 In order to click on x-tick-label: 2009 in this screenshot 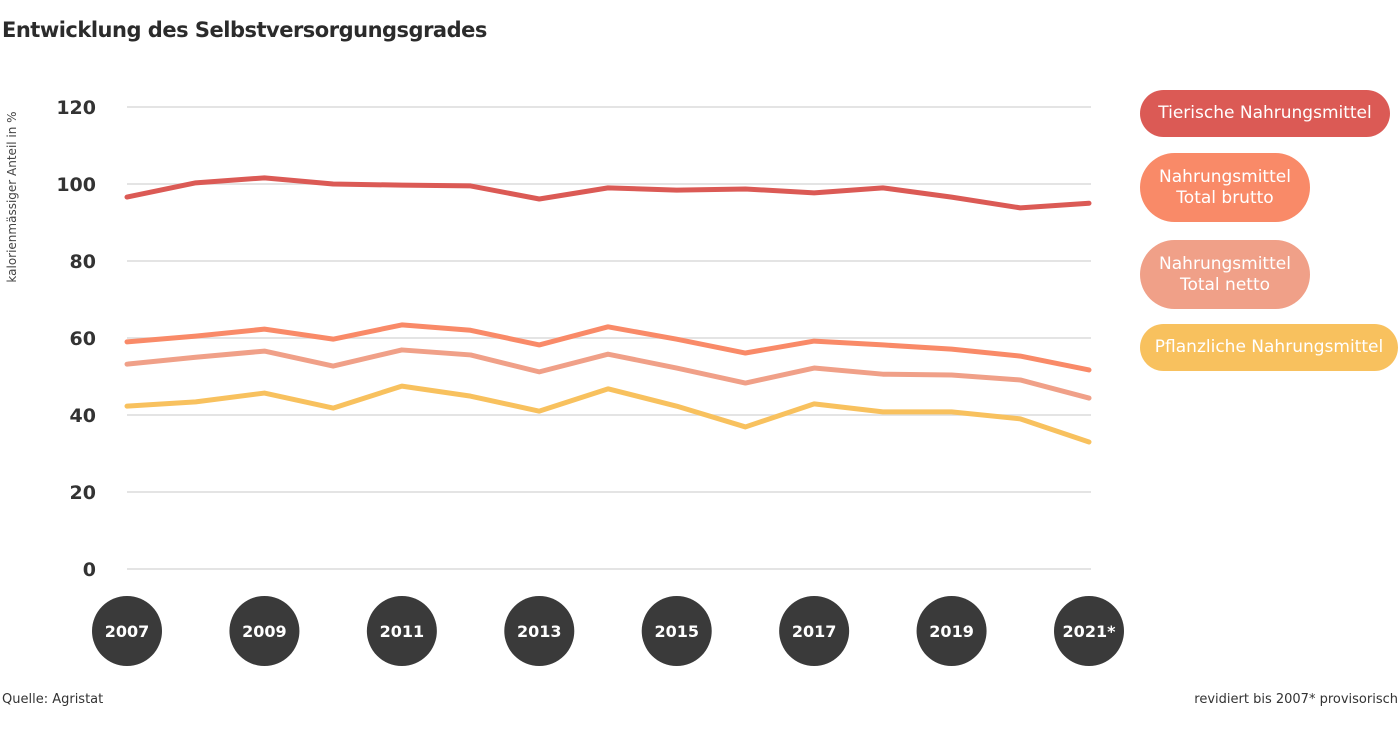, I will do `click(264, 631)`.